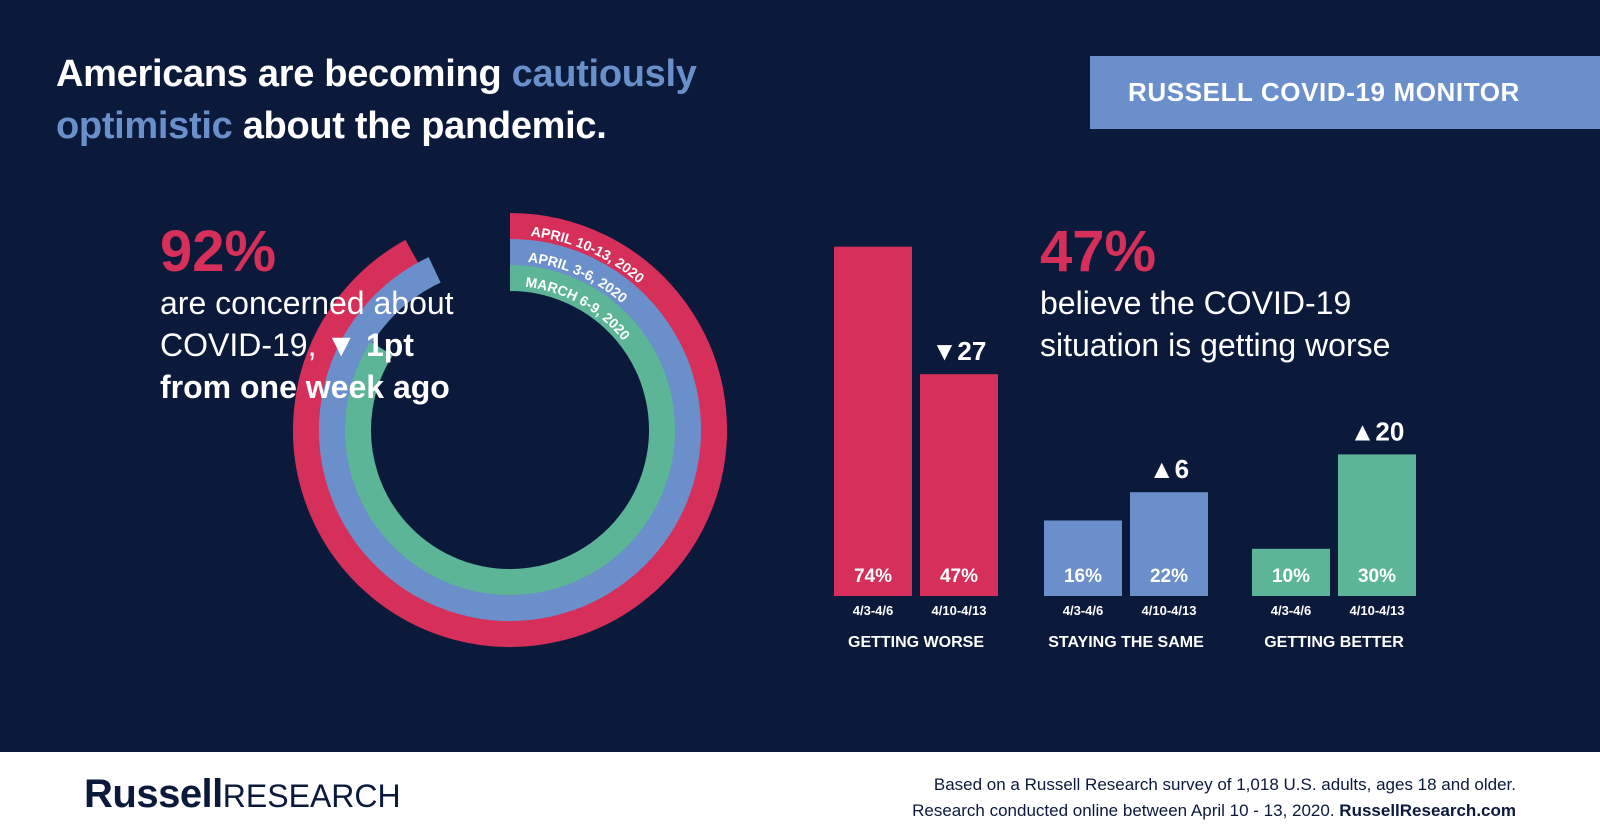  I want to click on concern-line-1: are concerned about, so click(307, 303).